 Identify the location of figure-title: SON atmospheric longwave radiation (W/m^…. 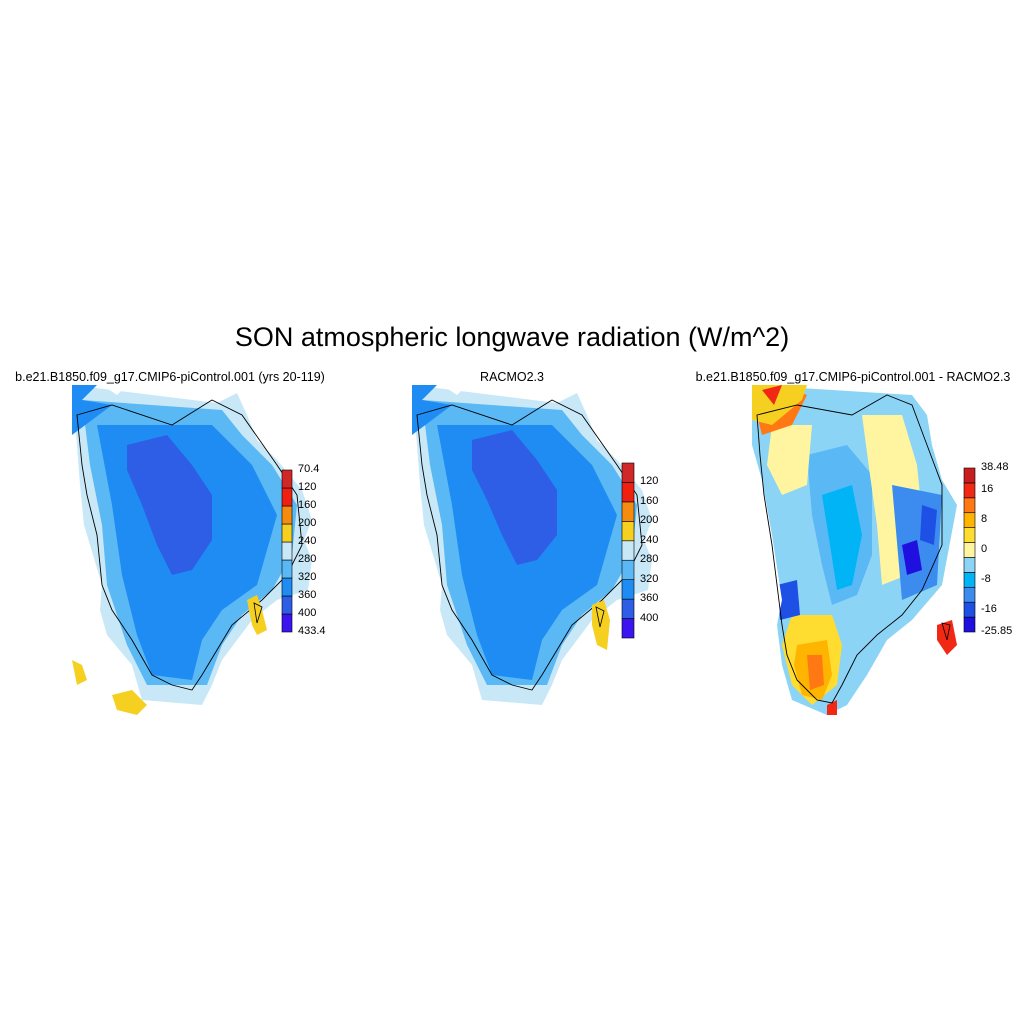
(512, 337).